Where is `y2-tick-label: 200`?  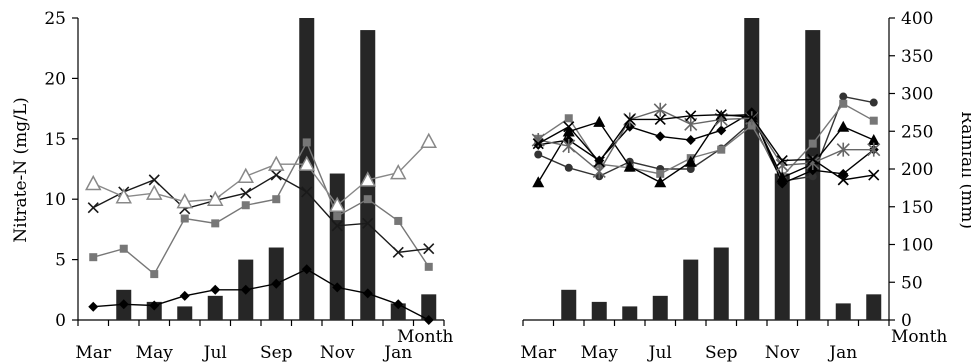
y2-tick-label: 200 is located at coordinates (917, 170).